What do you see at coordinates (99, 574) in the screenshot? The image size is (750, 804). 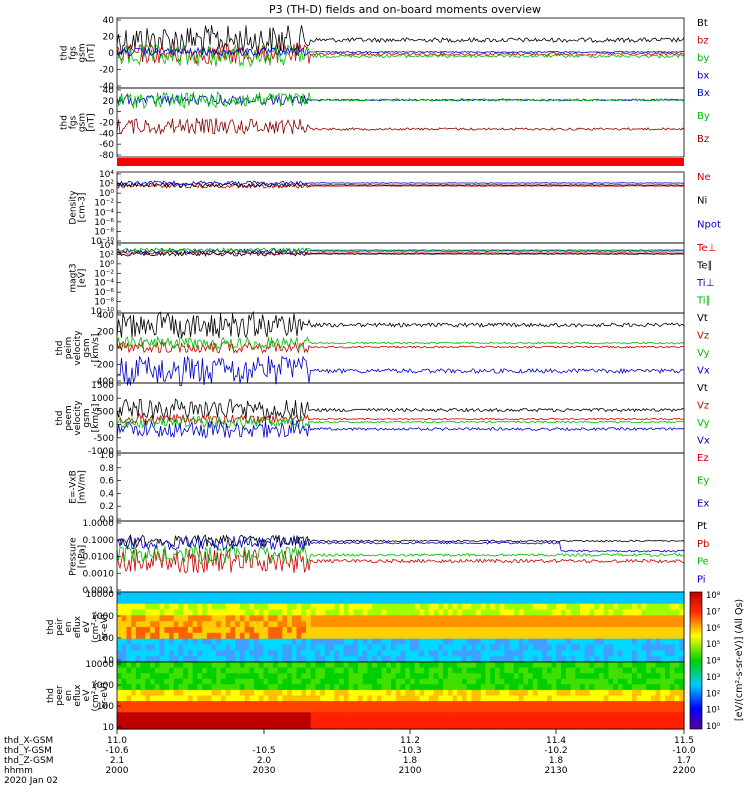 I see `y-tick-label: 0.0010` at bounding box center [99, 574].